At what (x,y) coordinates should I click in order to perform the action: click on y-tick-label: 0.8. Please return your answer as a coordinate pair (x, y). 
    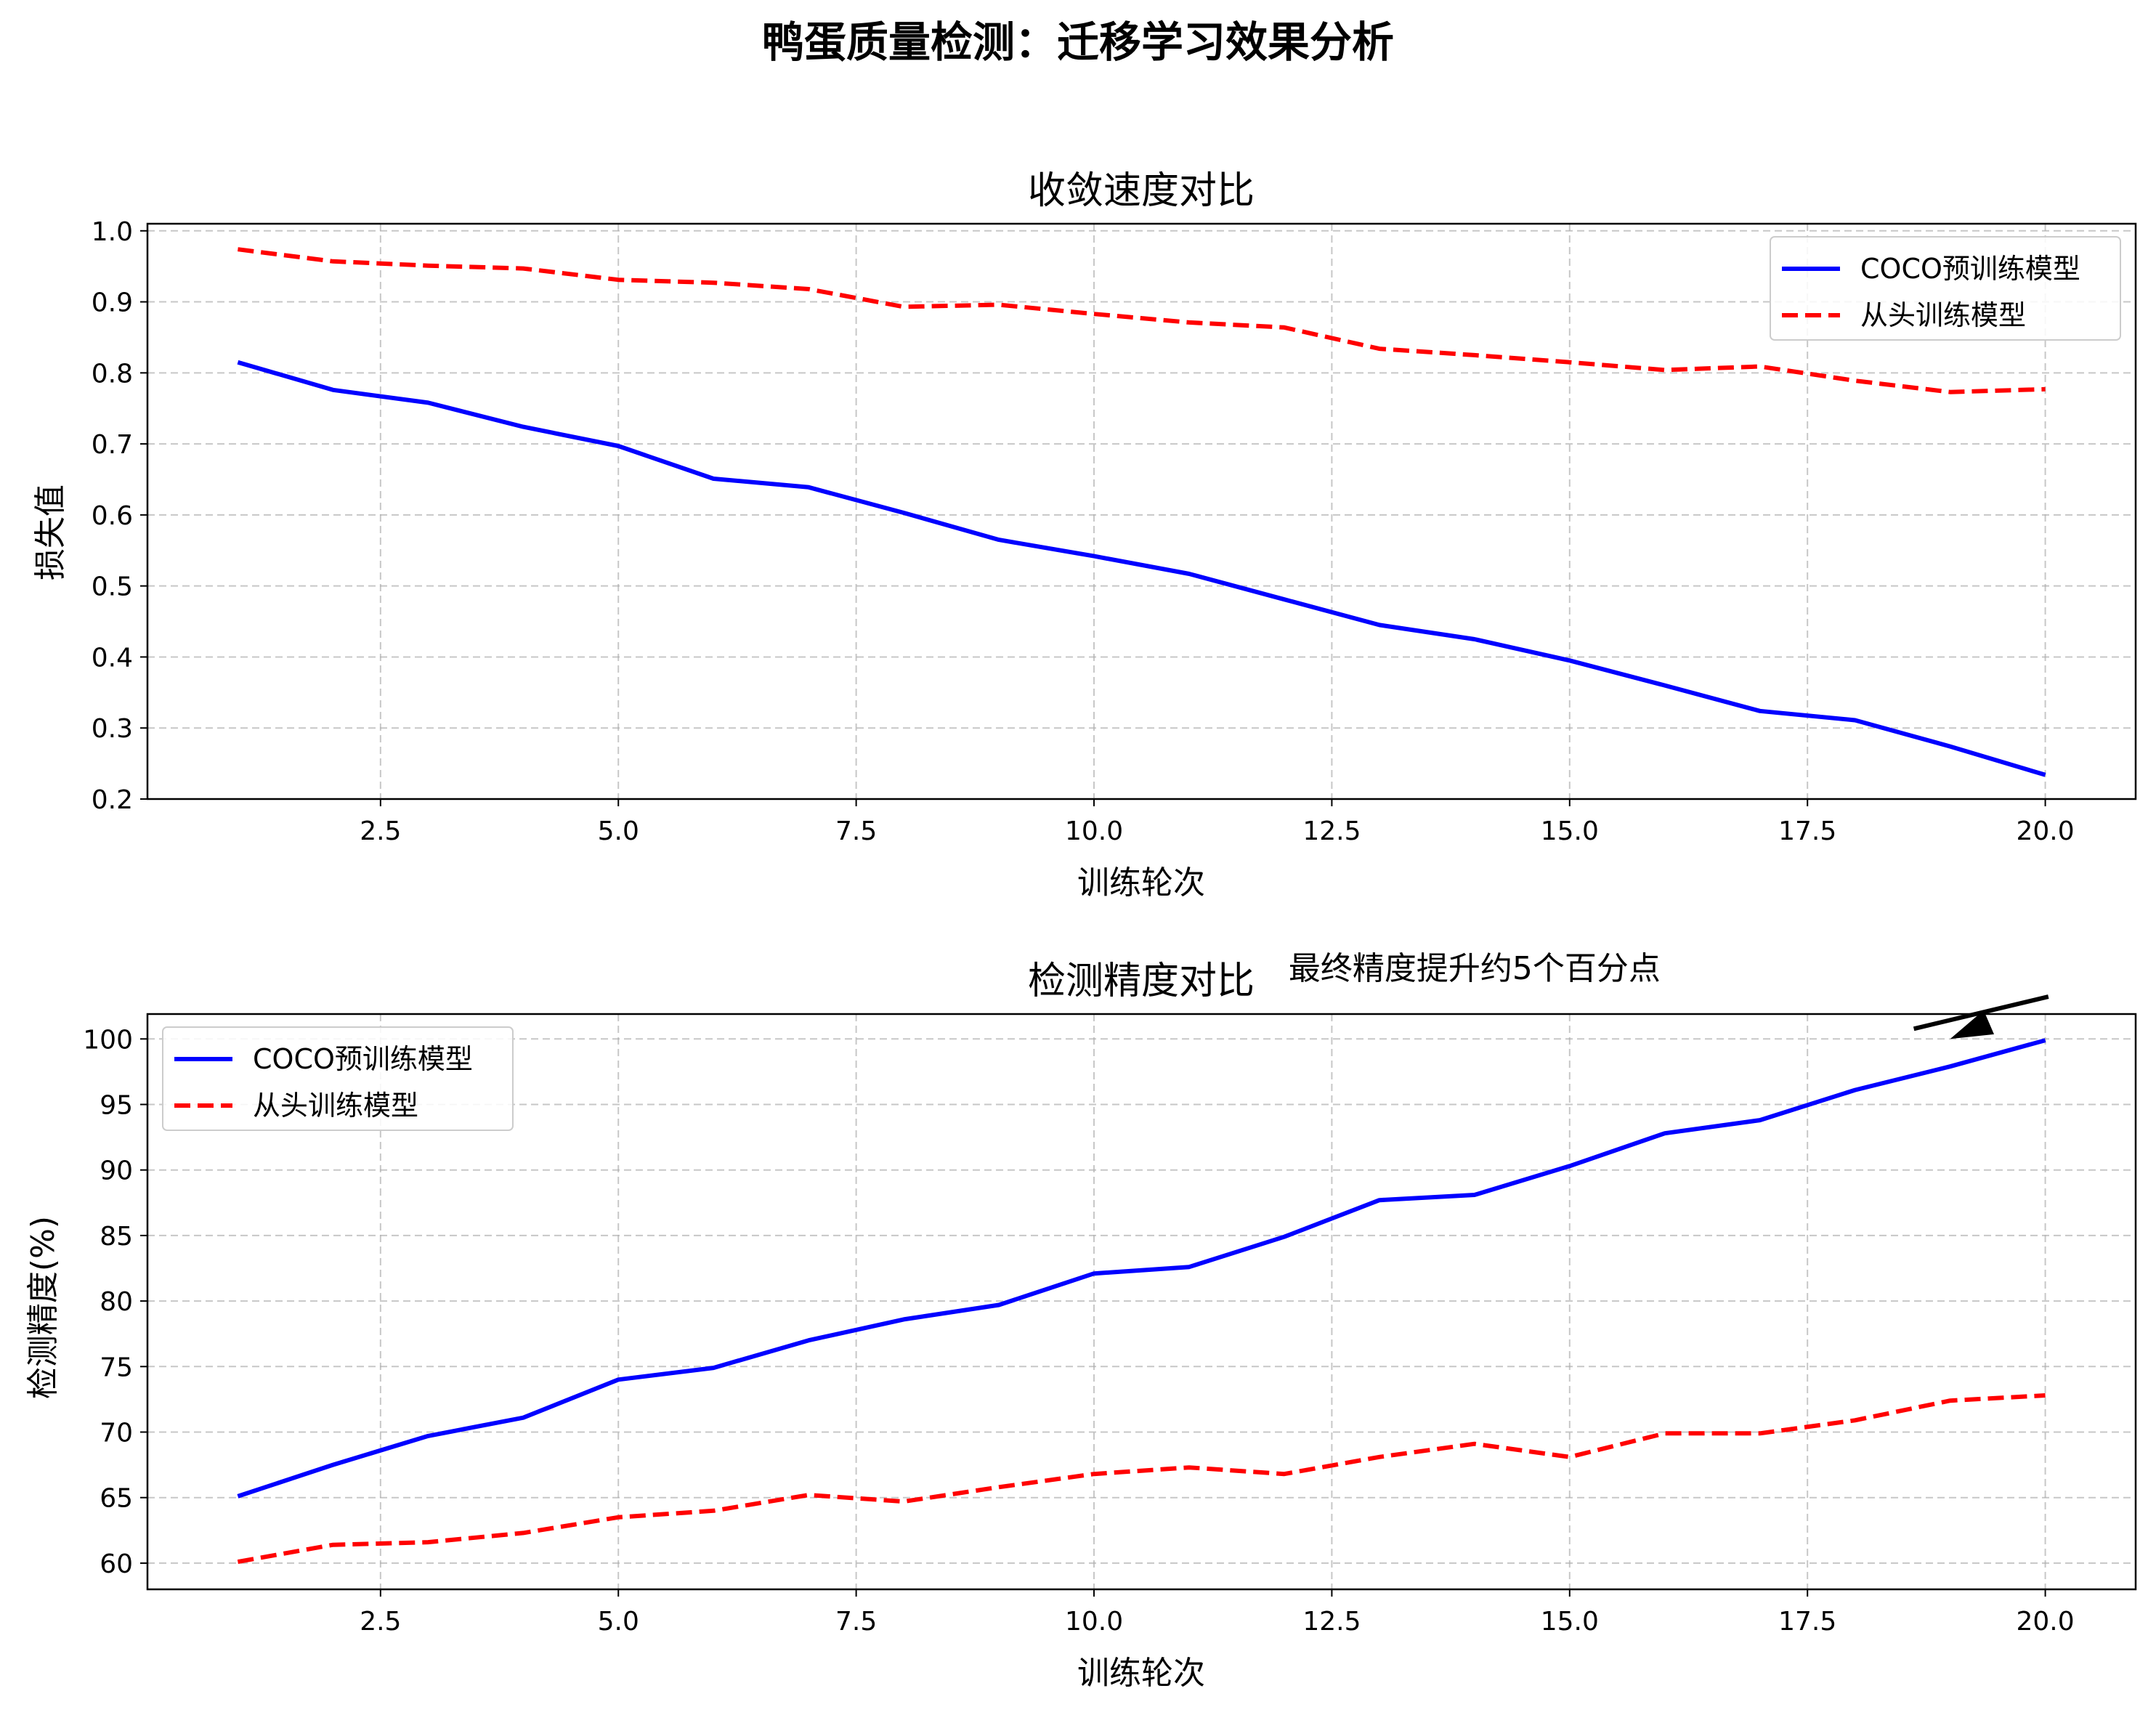
    Looking at the image, I should click on (112, 374).